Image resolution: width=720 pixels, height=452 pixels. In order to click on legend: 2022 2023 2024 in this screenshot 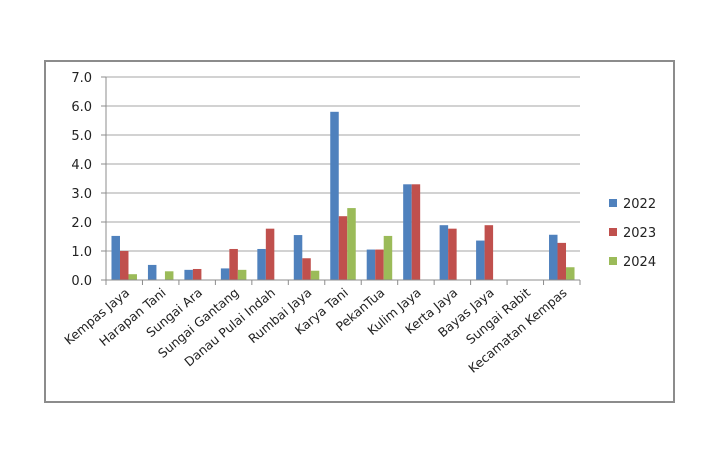, I will do `click(632, 233)`.